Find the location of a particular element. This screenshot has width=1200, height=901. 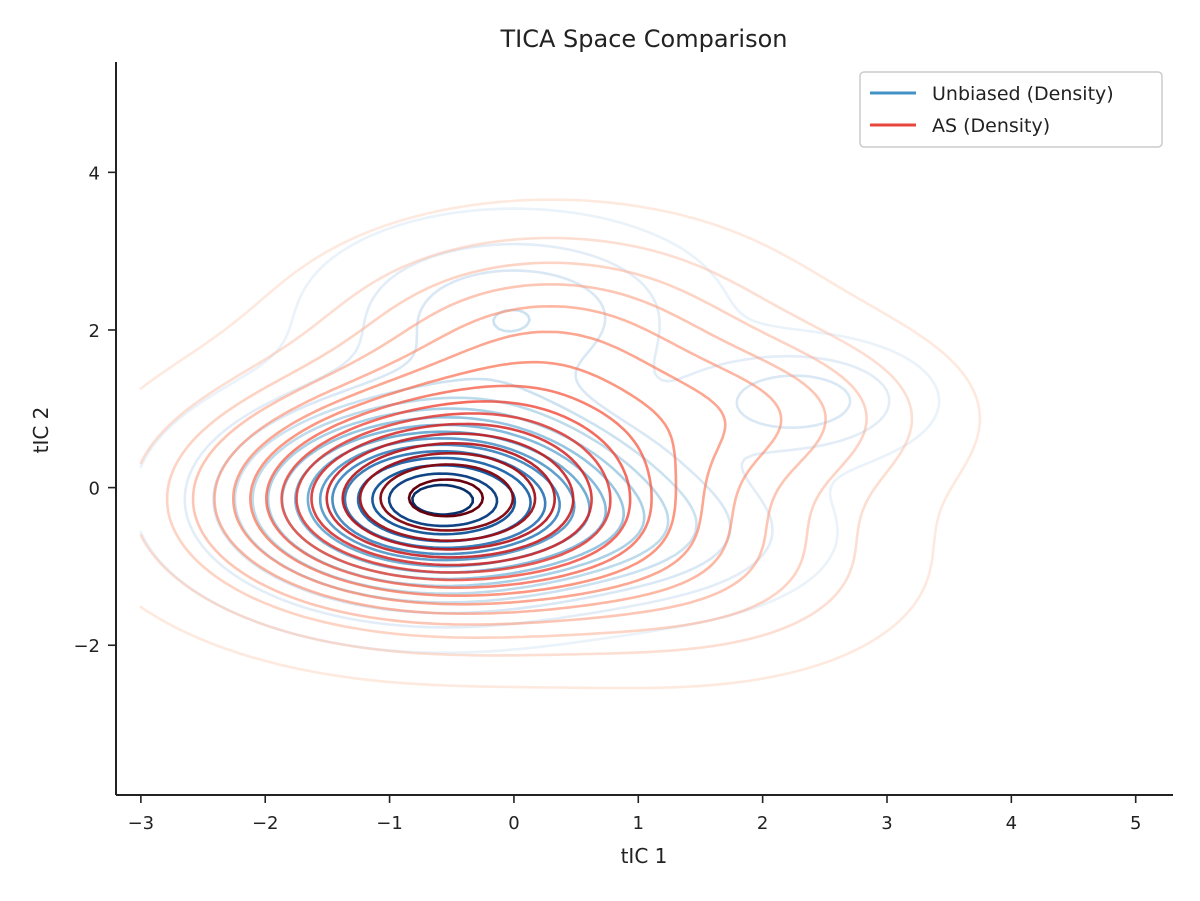

legend-label-unbiased: Unbiased (Density) is located at coordinates (1023, 94).